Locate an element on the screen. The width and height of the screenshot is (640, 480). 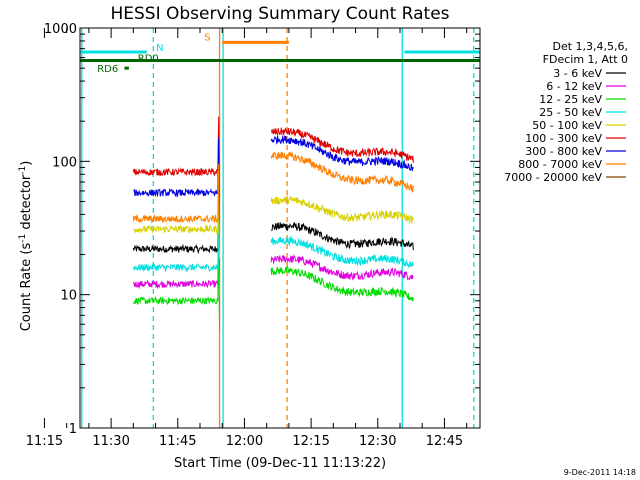
x-tick-label: 12:00 is located at coordinates (244, 441).